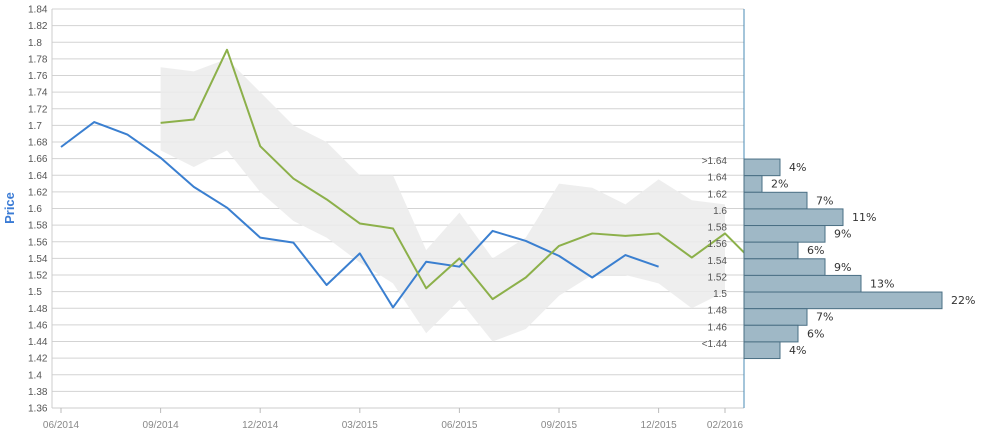 This screenshot has width=981, height=434. I want to click on y-tick-label: 1.76, so click(38, 76).